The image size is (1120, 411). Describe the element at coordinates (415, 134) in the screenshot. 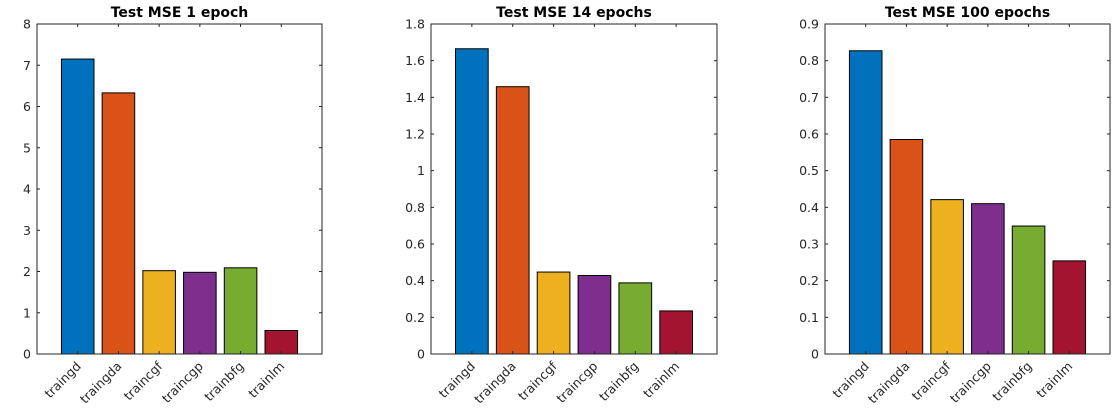

I see `y-tick-label: 1.2` at that location.